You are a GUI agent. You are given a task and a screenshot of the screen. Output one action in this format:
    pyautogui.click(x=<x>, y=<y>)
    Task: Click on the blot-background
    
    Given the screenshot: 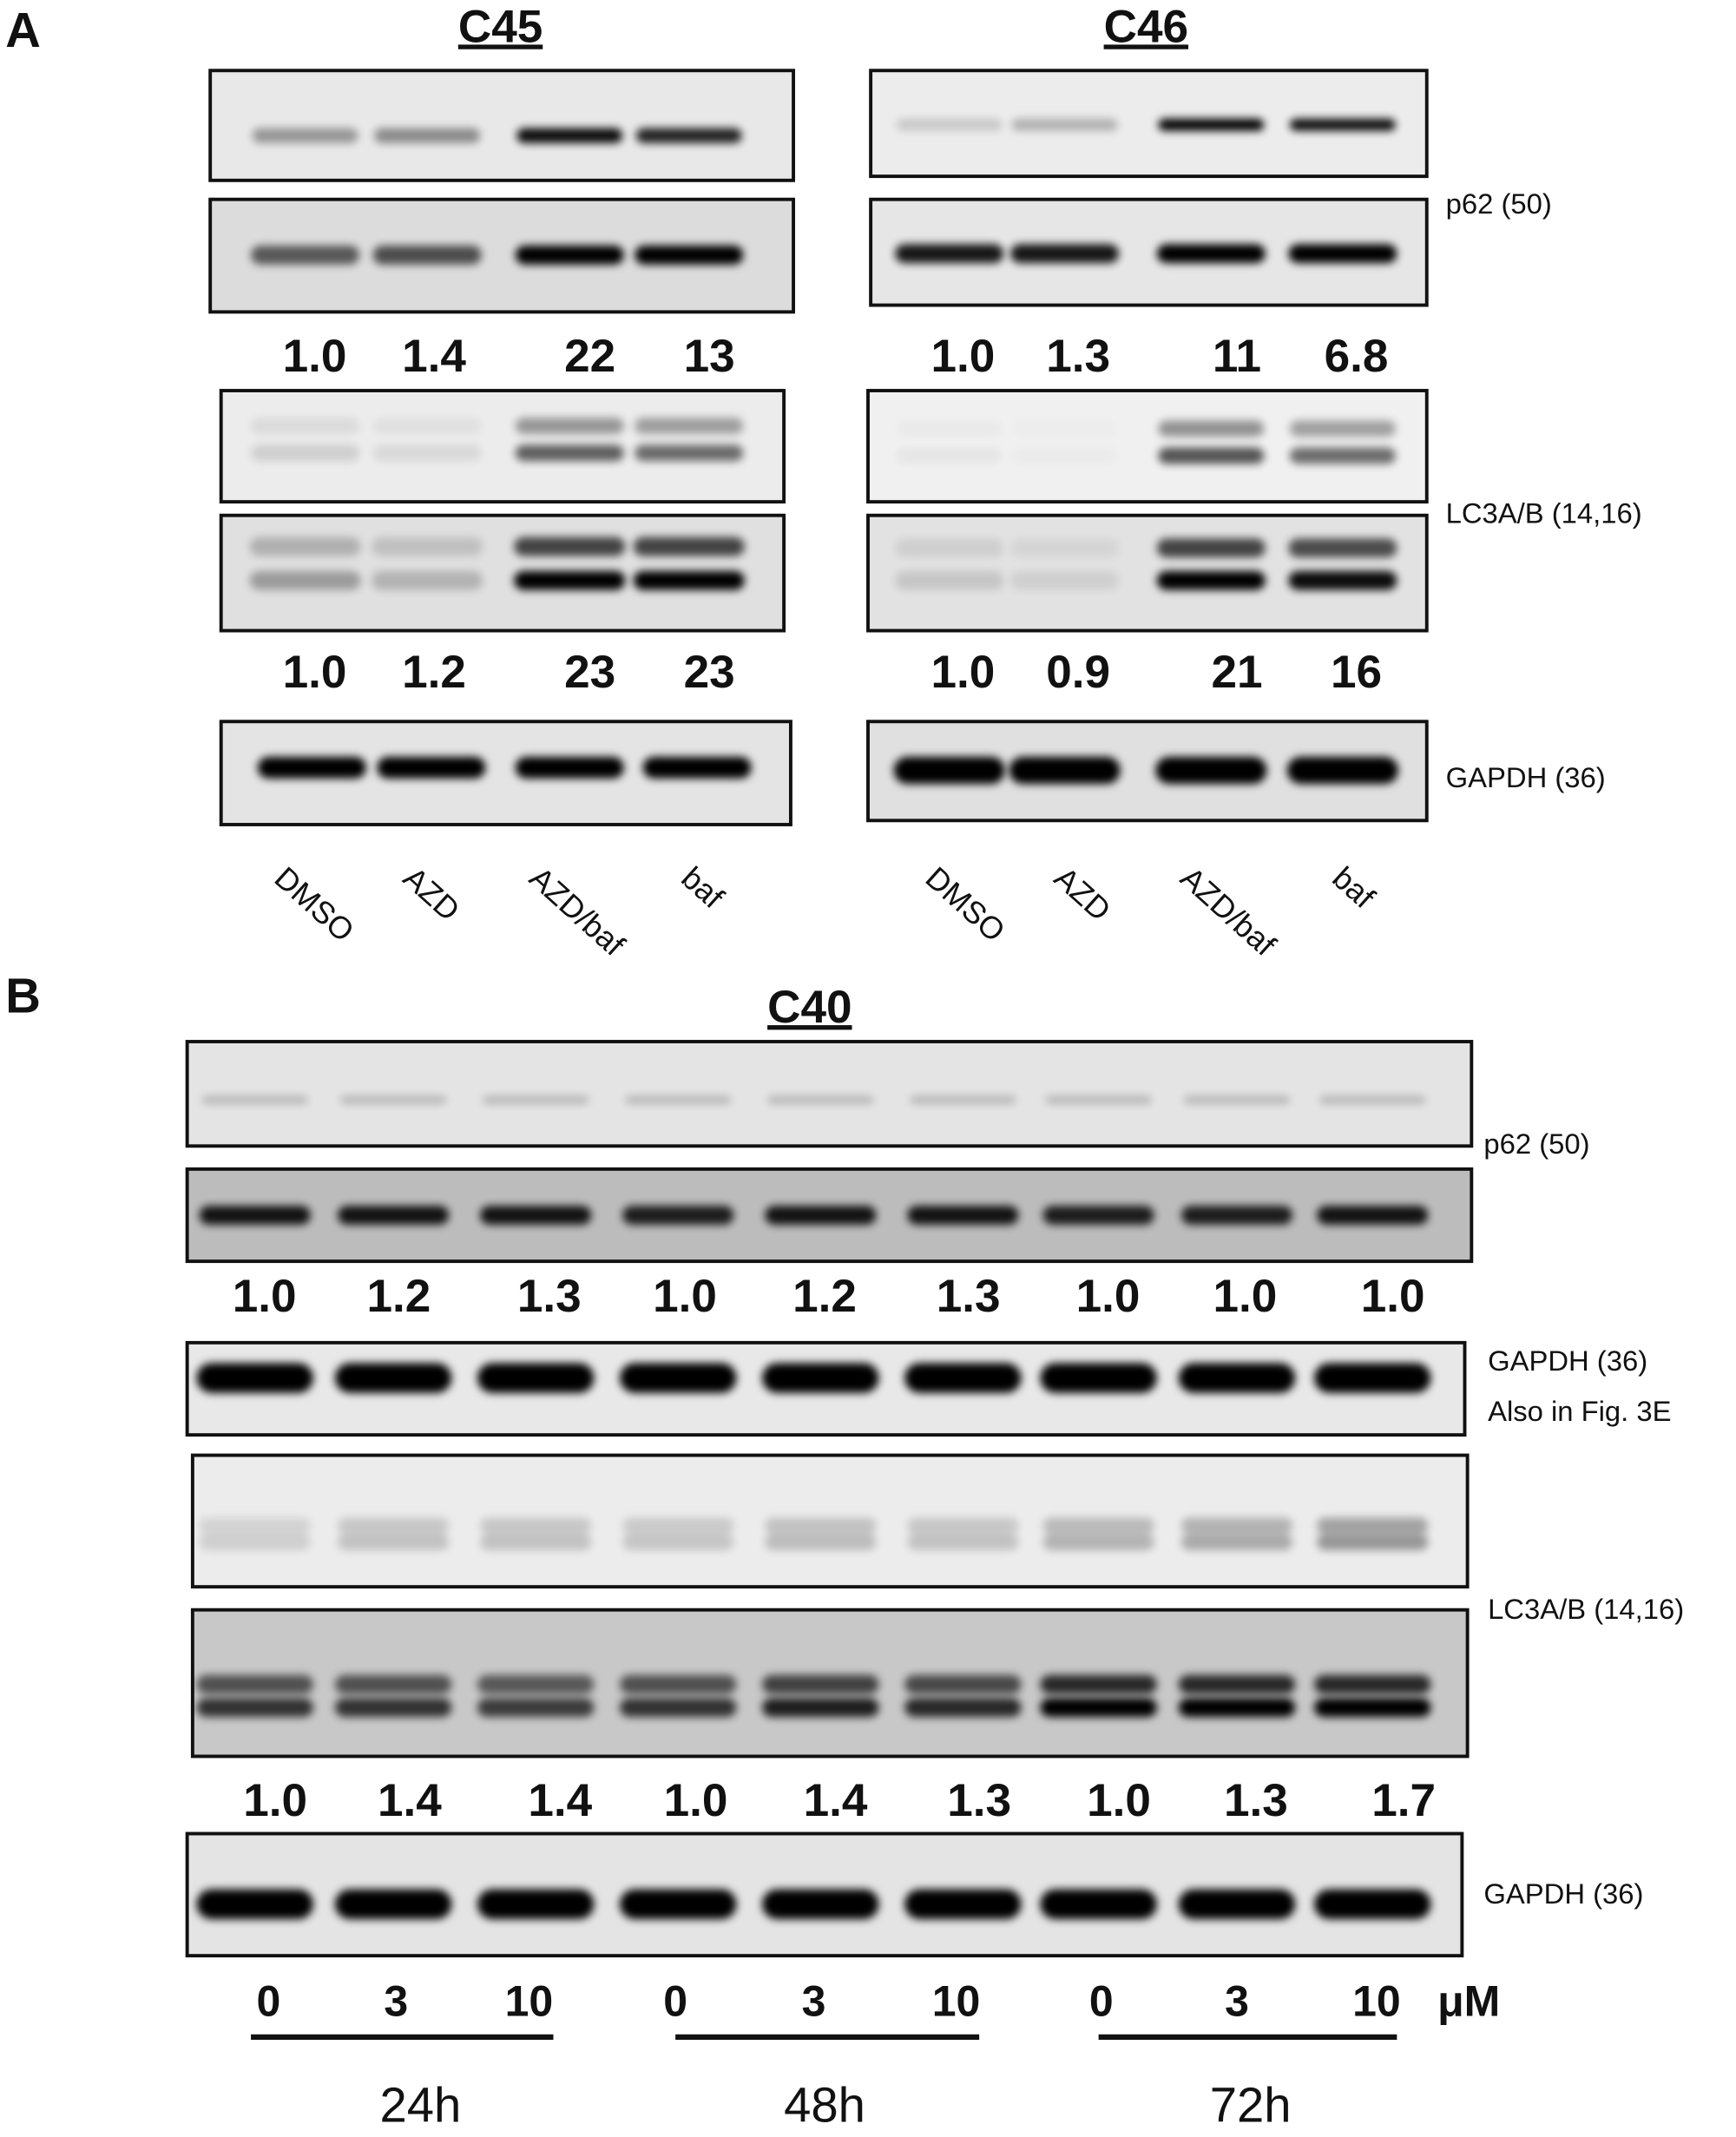 What is the action you would take?
    pyautogui.click(x=1147, y=446)
    